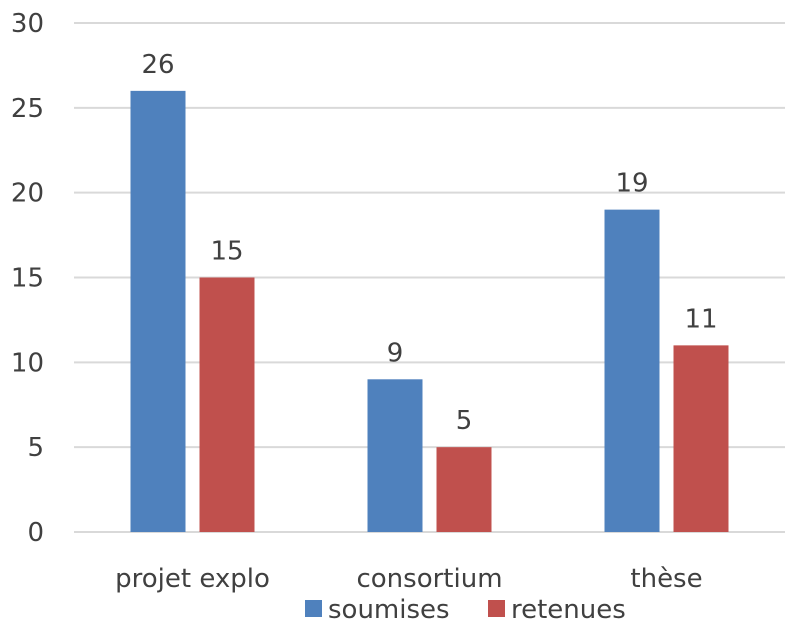 This screenshot has height=623, width=806. I want to click on category-label-2: thèse, so click(666, 579).